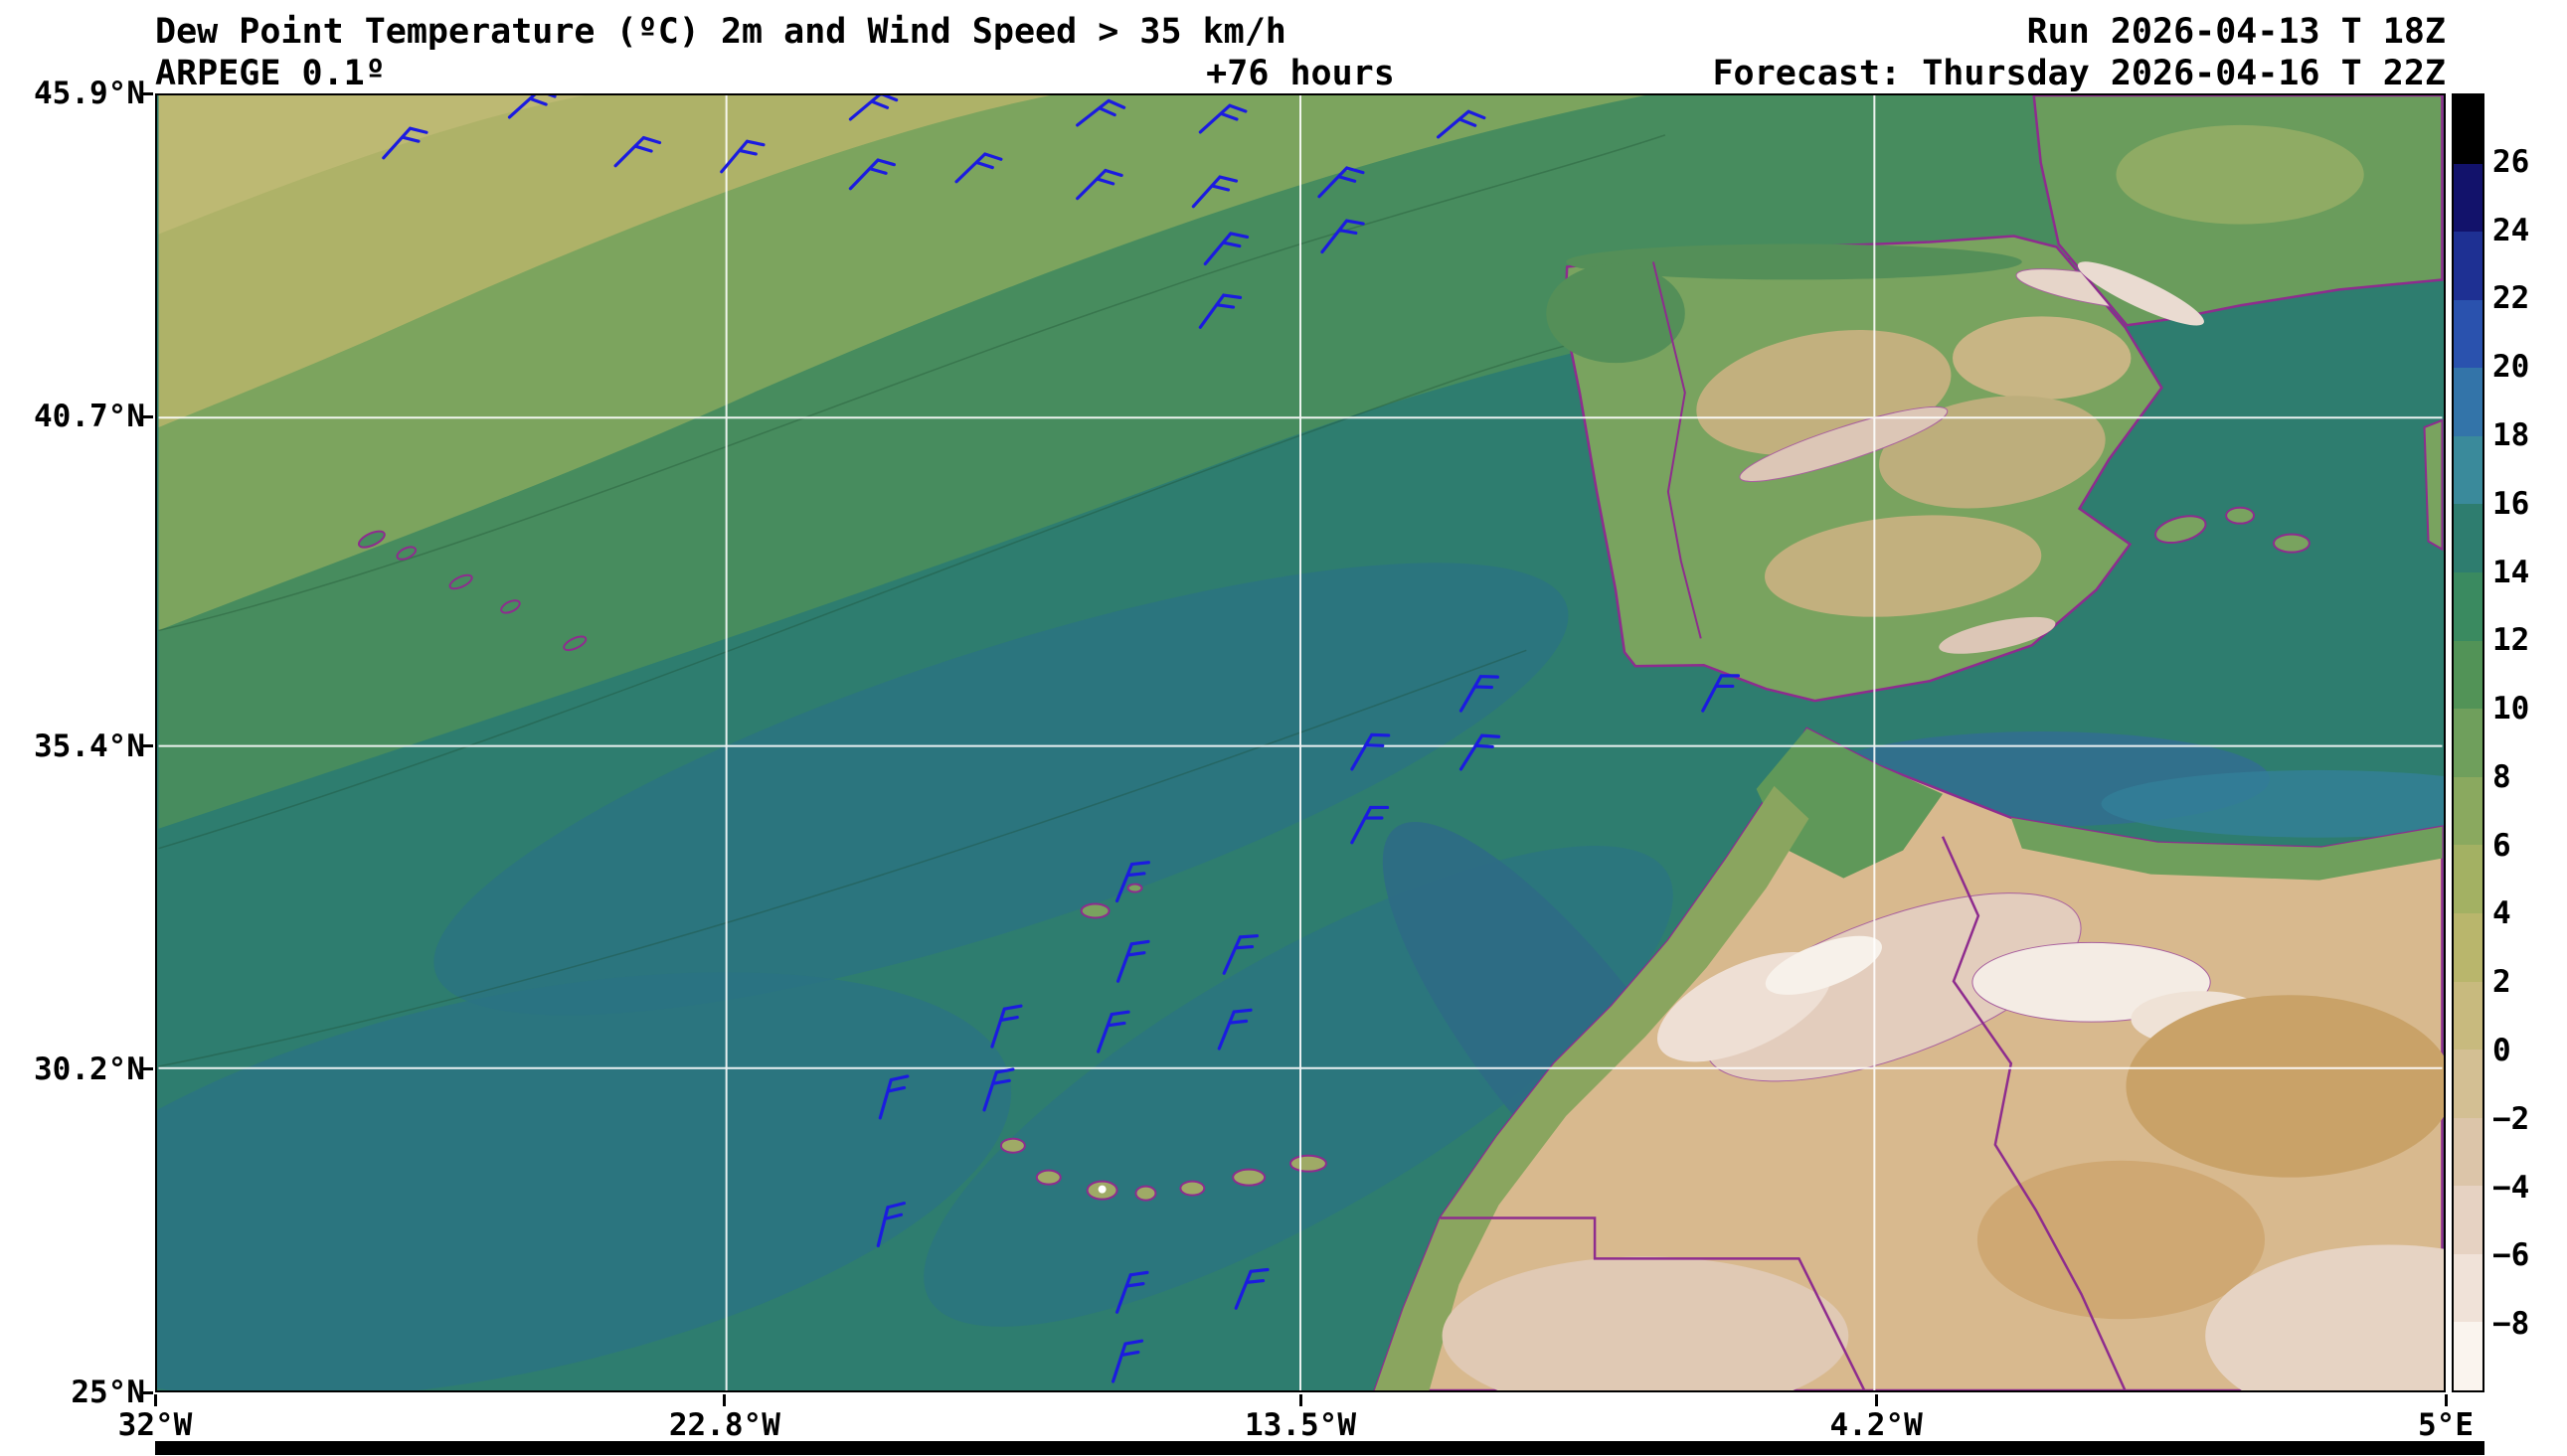 This screenshot has height=1456, width=2567. Describe the element at coordinates (1794, 261) in the screenshot. I see `cantabrian-green-strip` at that location.